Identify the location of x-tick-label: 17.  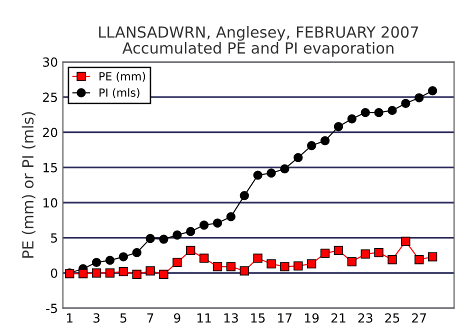
(285, 318).